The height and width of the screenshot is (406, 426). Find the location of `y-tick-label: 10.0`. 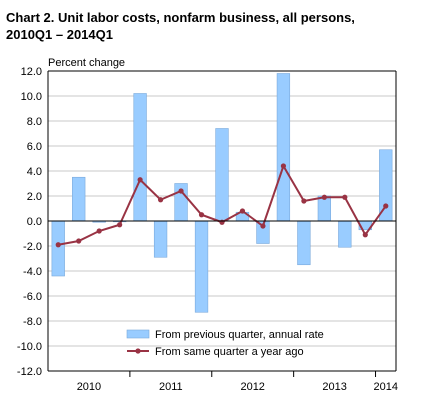

y-tick-label: 10.0 is located at coordinates (31, 97).